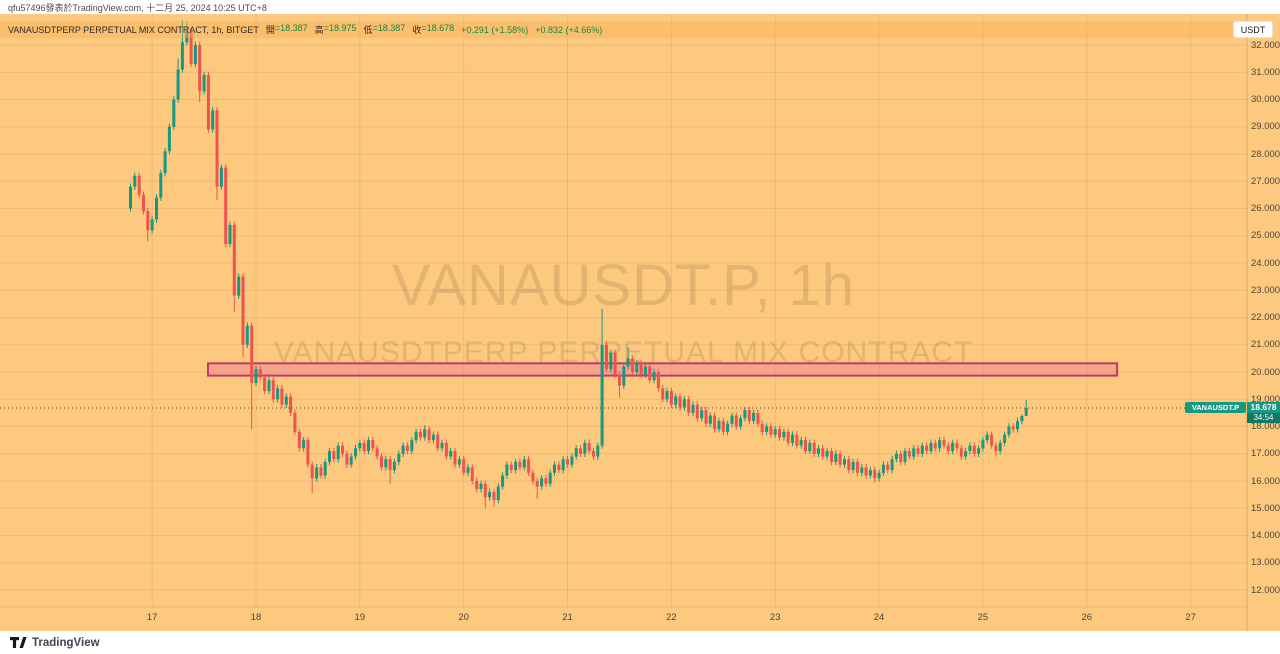 This screenshot has width=1280, height=654. What do you see at coordinates (1265, 372) in the screenshot?
I see `price-tick-label: 20.000` at bounding box center [1265, 372].